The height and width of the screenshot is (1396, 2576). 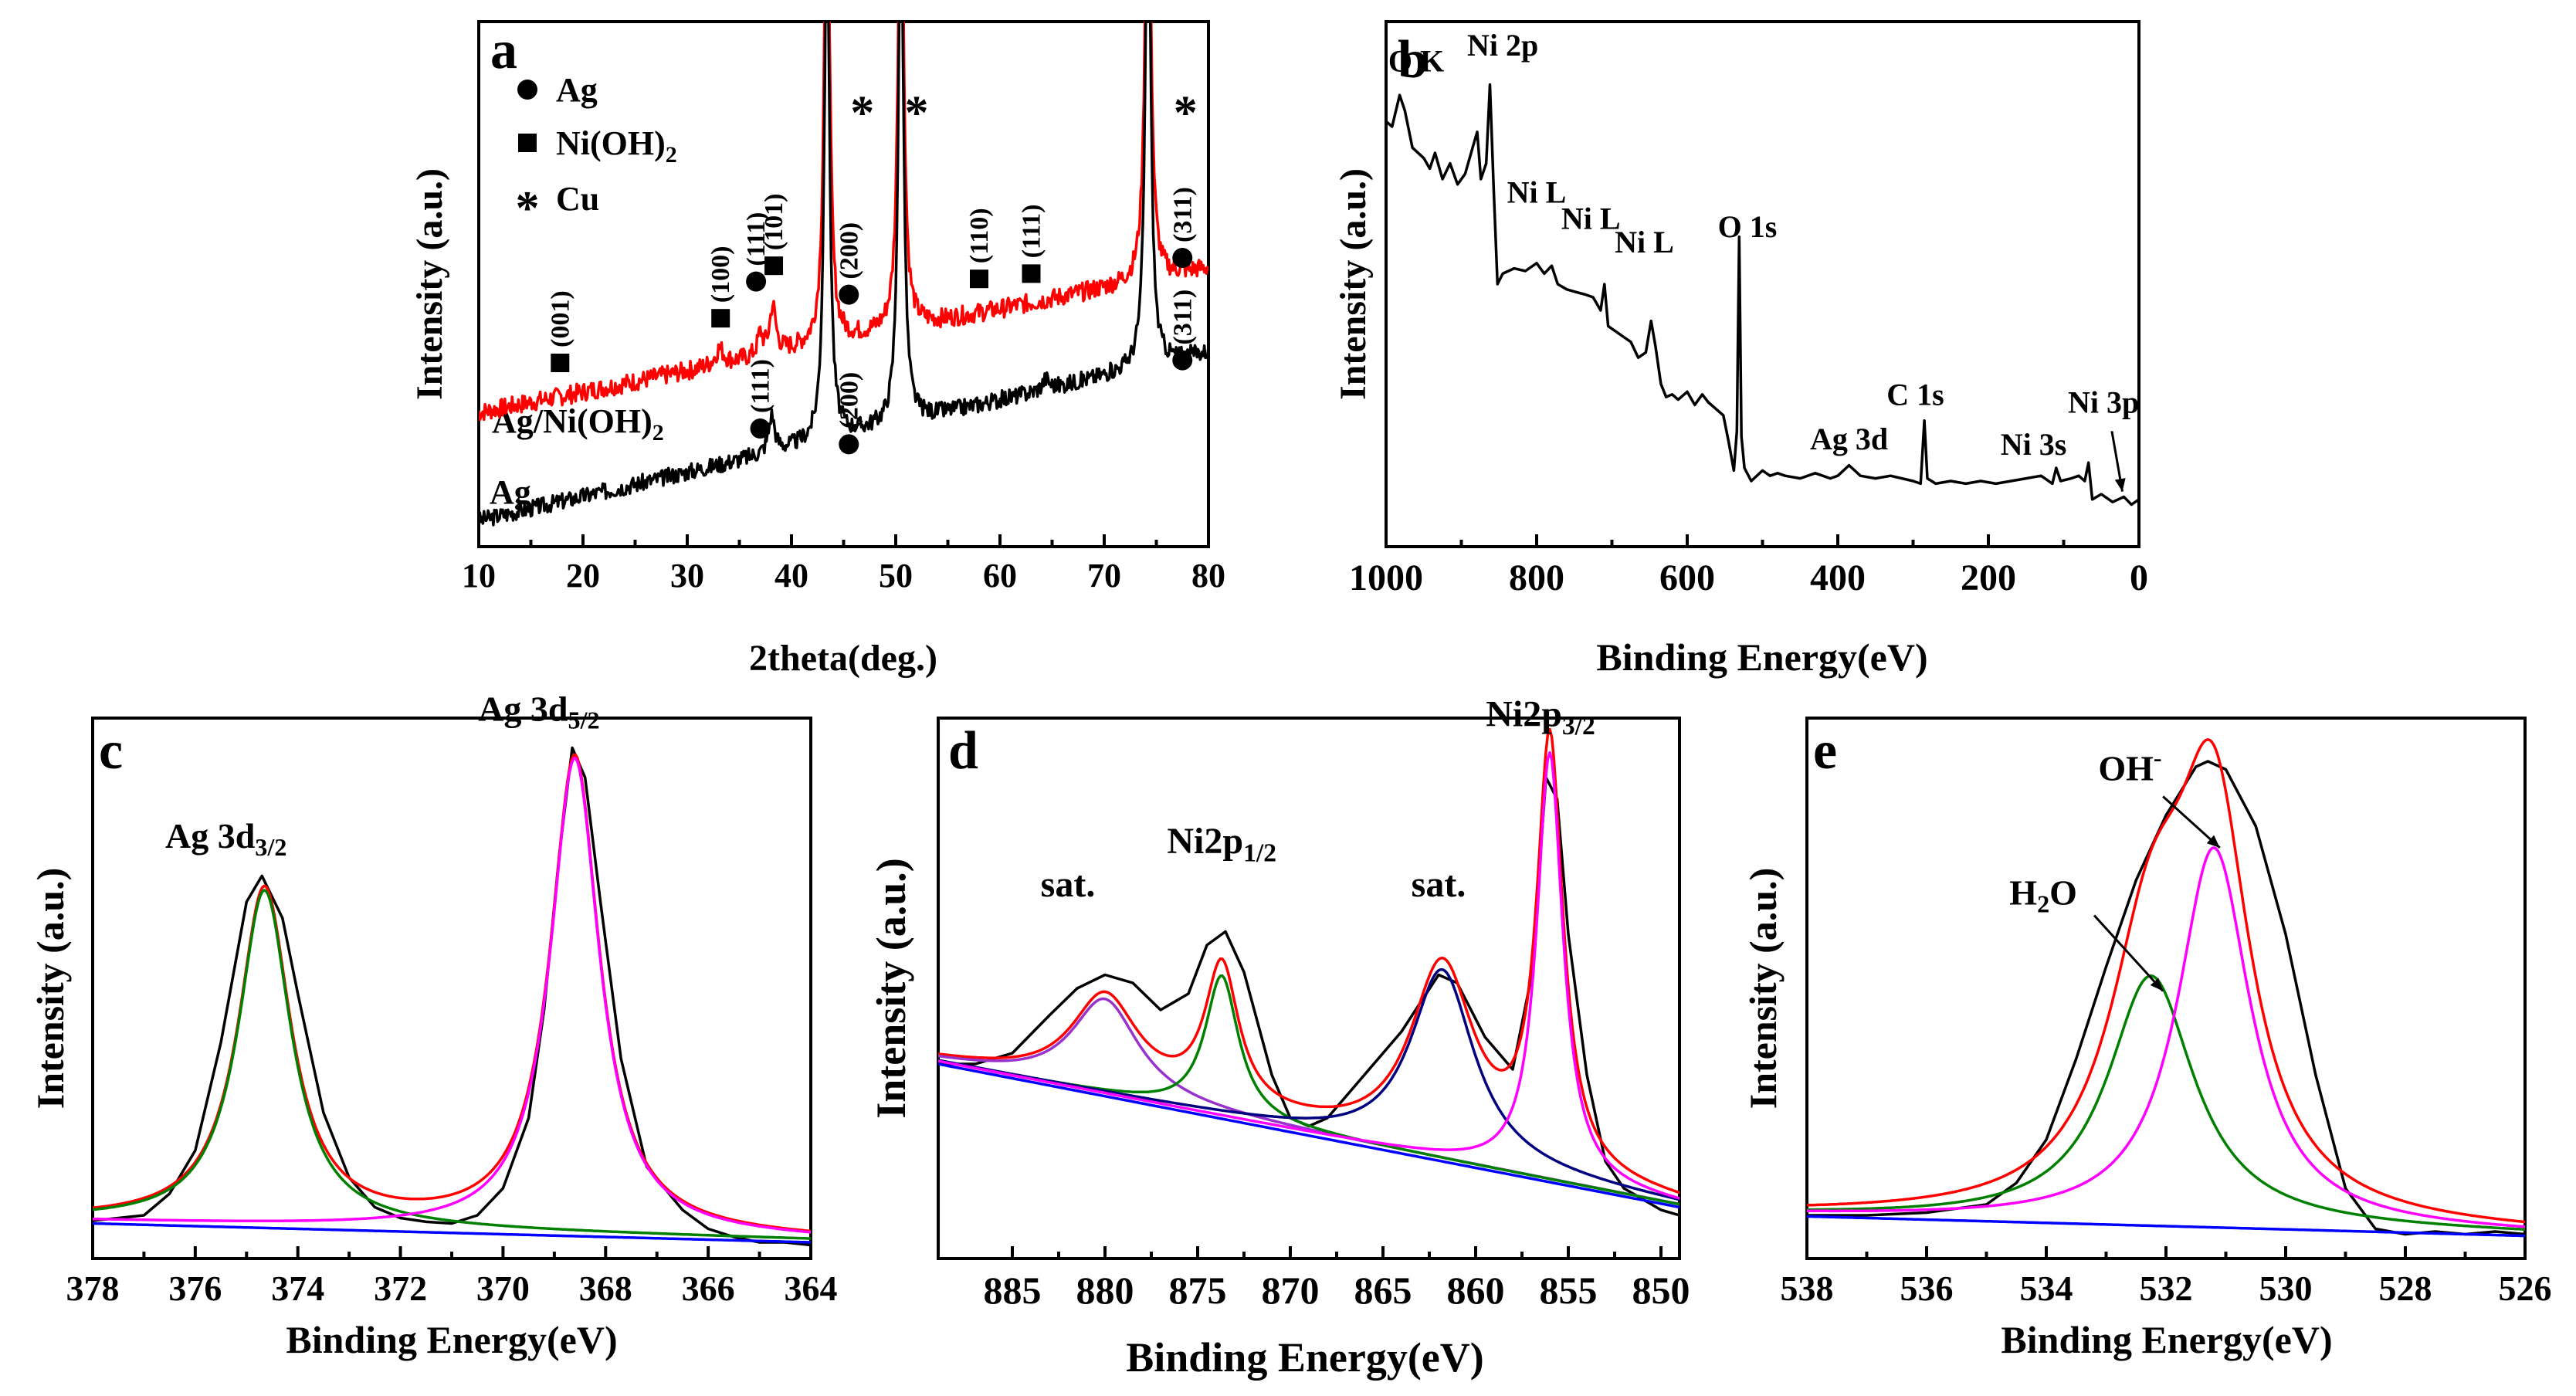 What do you see at coordinates (1536, 577) in the screenshot?
I see `x-tick-label: 800` at bounding box center [1536, 577].